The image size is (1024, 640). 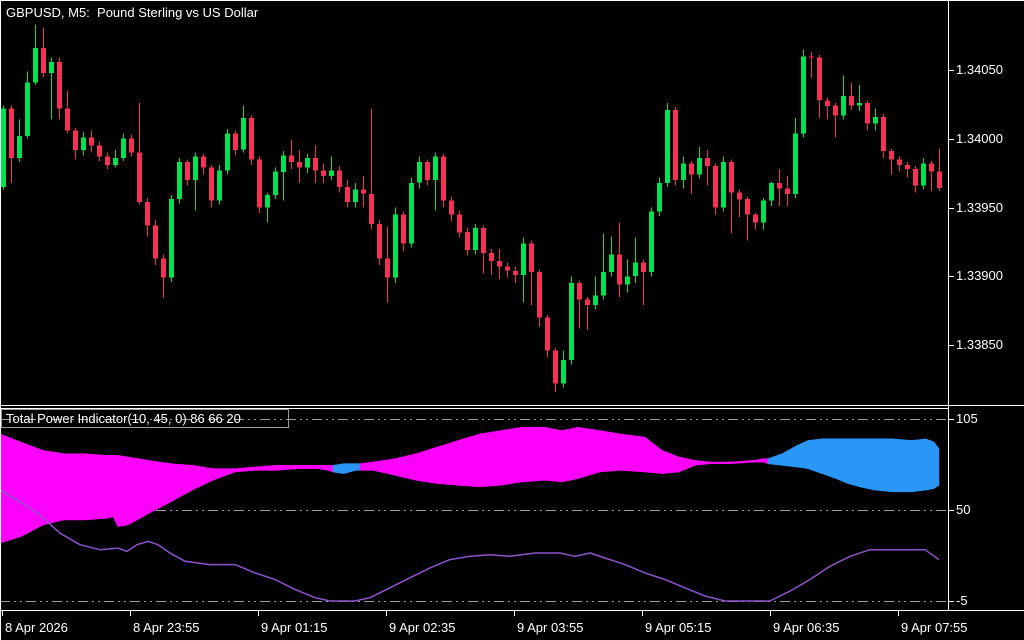 I want to click on symbol-title: GBPUSD, M5: Pound Sterling vs US Dollar, so click(x=132, y=12).